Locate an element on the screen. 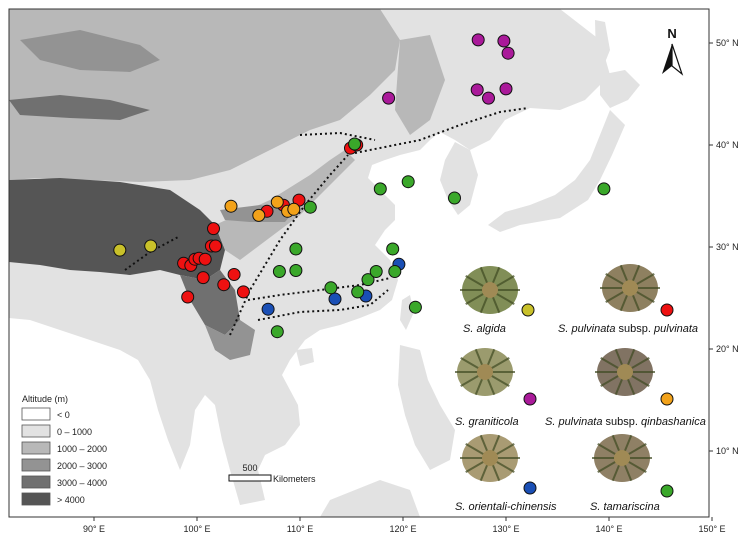 This screenshot has height=544, width=740. species-label-pulvinata: S. pulvinata subsp. pulvinata is located at coordinates (628, 329).